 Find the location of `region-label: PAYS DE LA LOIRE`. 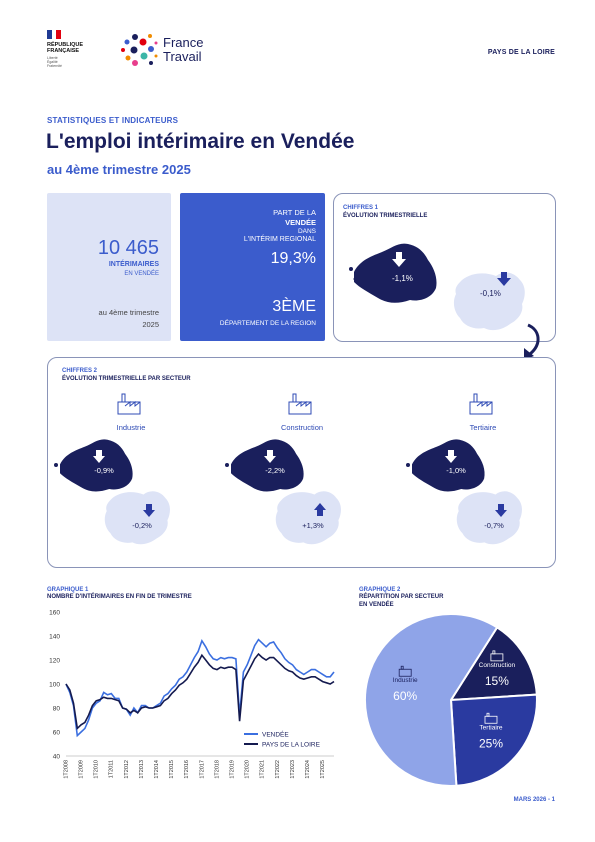

region-label: PAYS DE LA LOIRE is located at coordinates (521, 52).